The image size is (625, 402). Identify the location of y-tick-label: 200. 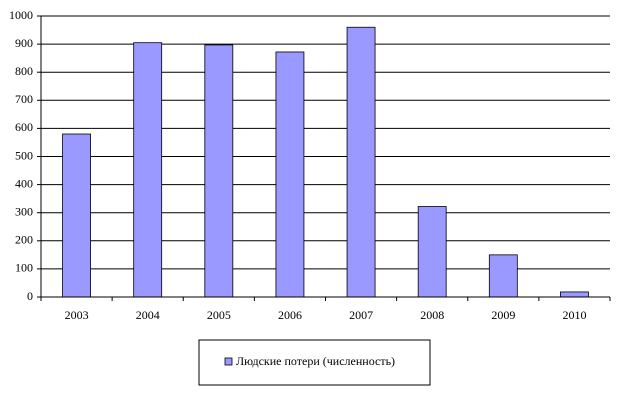
(24, 240).